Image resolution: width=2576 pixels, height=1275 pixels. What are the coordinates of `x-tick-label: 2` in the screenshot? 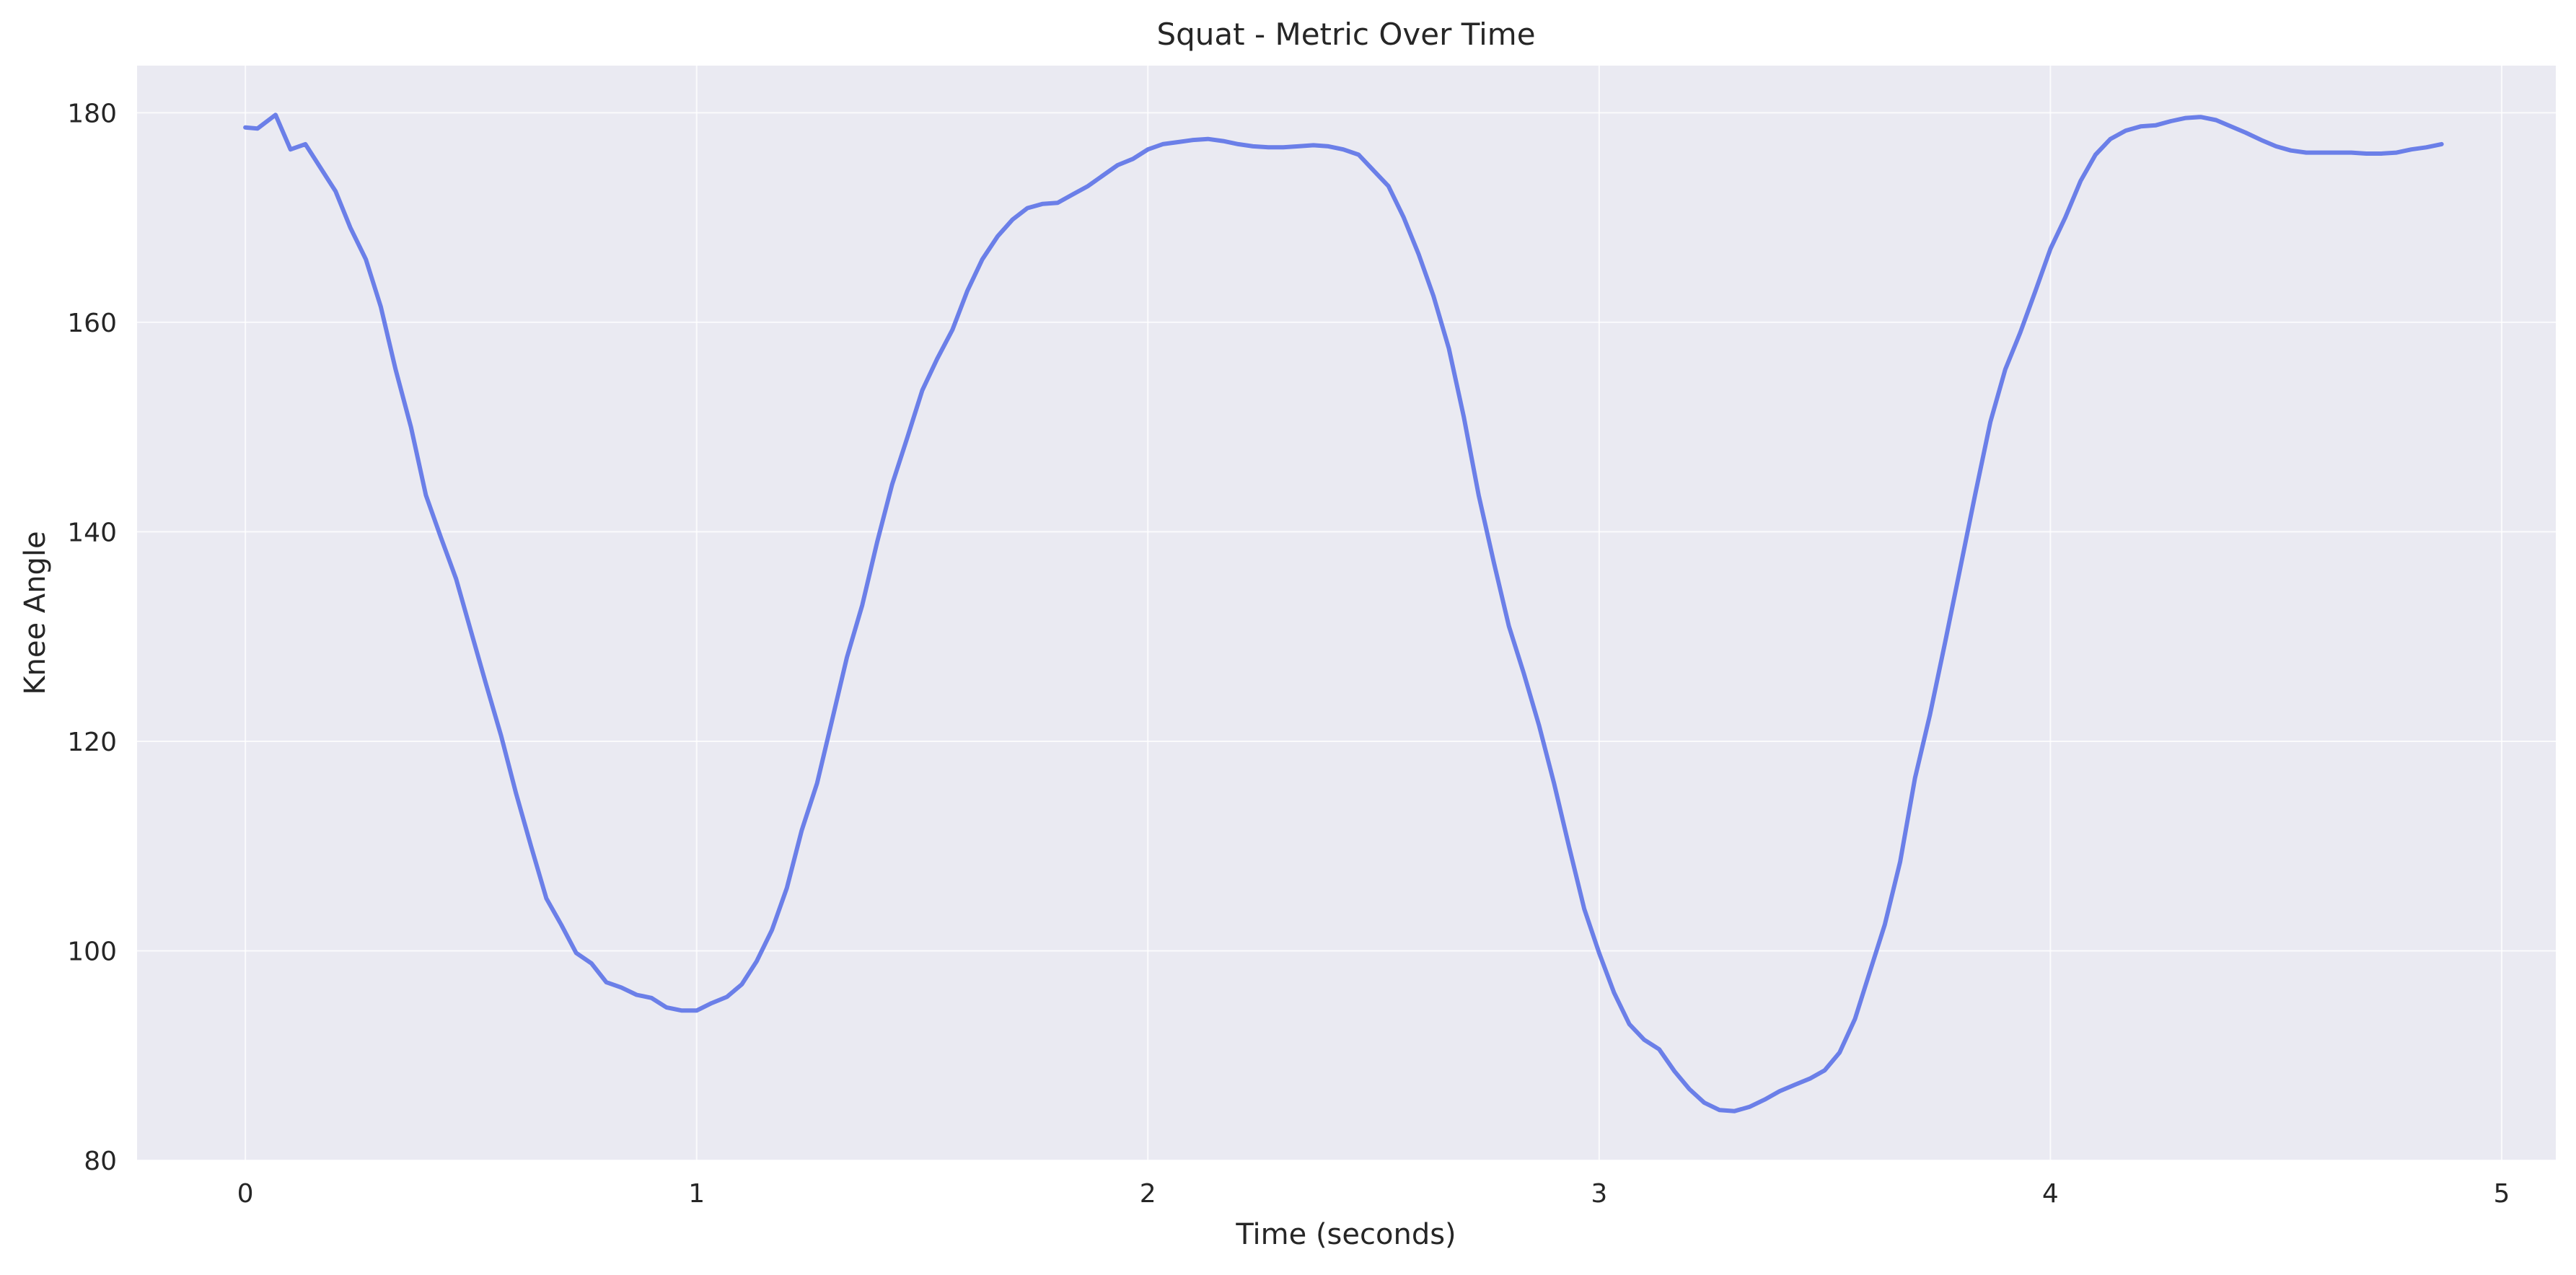 It's located at (1148, 1194).